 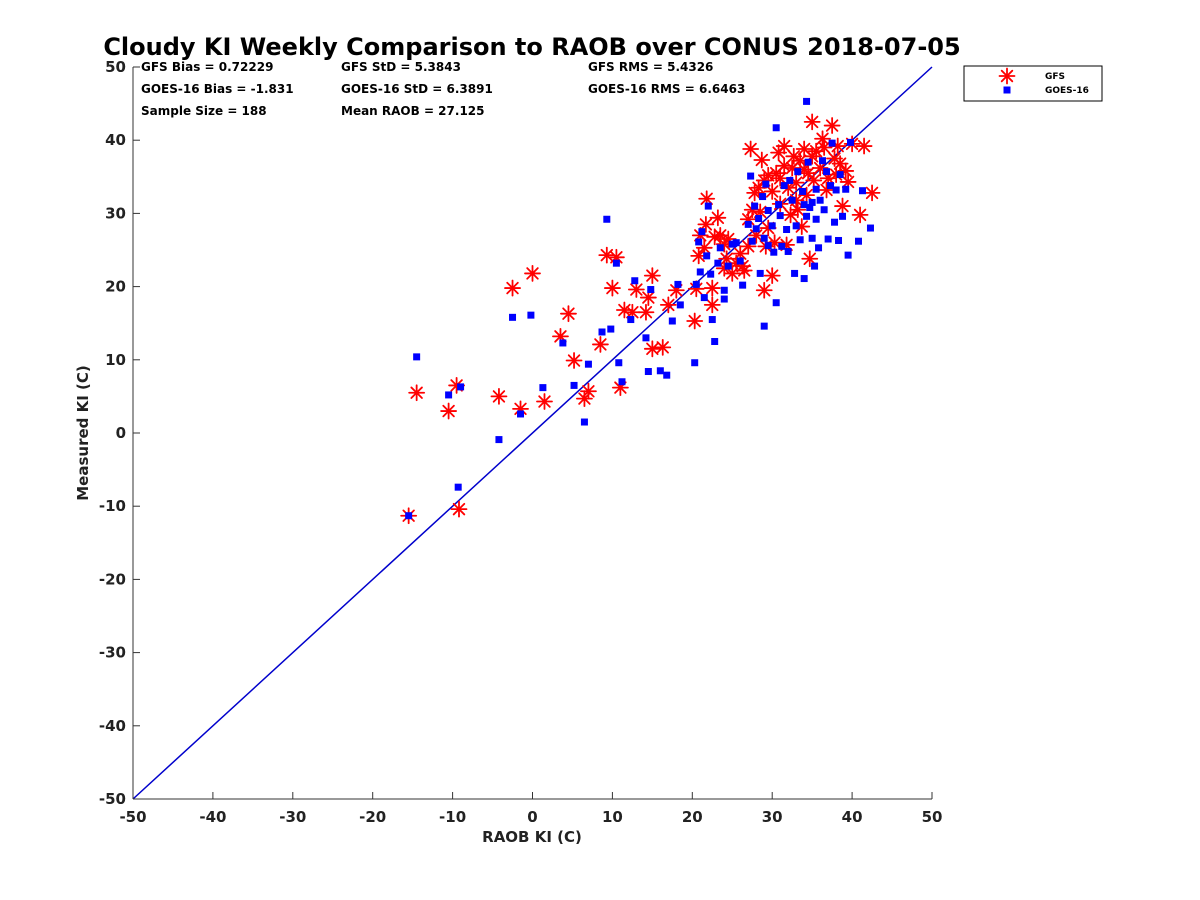 What do you see at coordinates (112, 726) in the screenshot?
I see `y-tick-label: -40` at bounding box center [112, 726].